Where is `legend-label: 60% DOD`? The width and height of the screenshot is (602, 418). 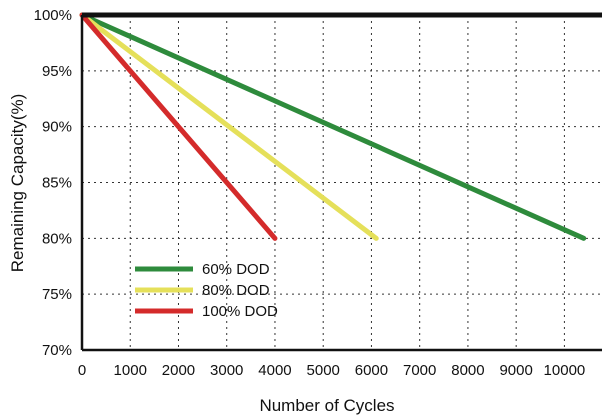
legend-label: 60% DOD is located at coordinates (236, 269).